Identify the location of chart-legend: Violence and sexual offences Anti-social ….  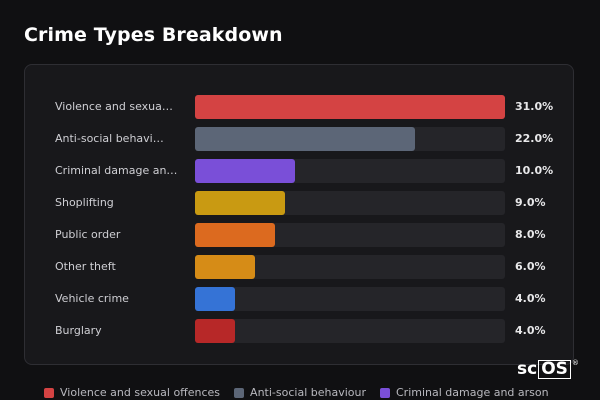
(296, 392).